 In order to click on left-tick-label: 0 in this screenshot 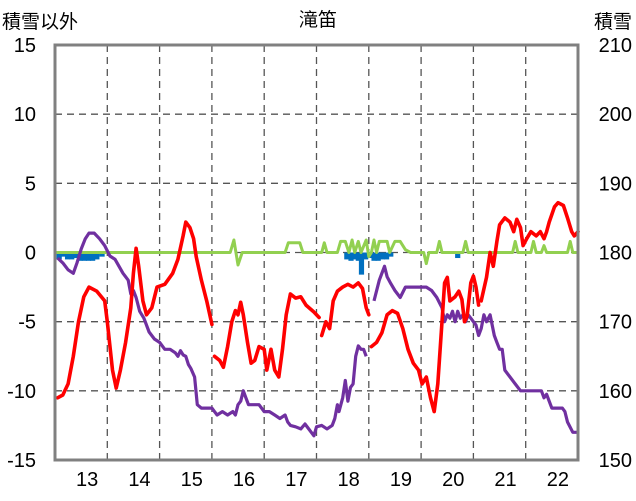, I will do `click(30, 254)`.